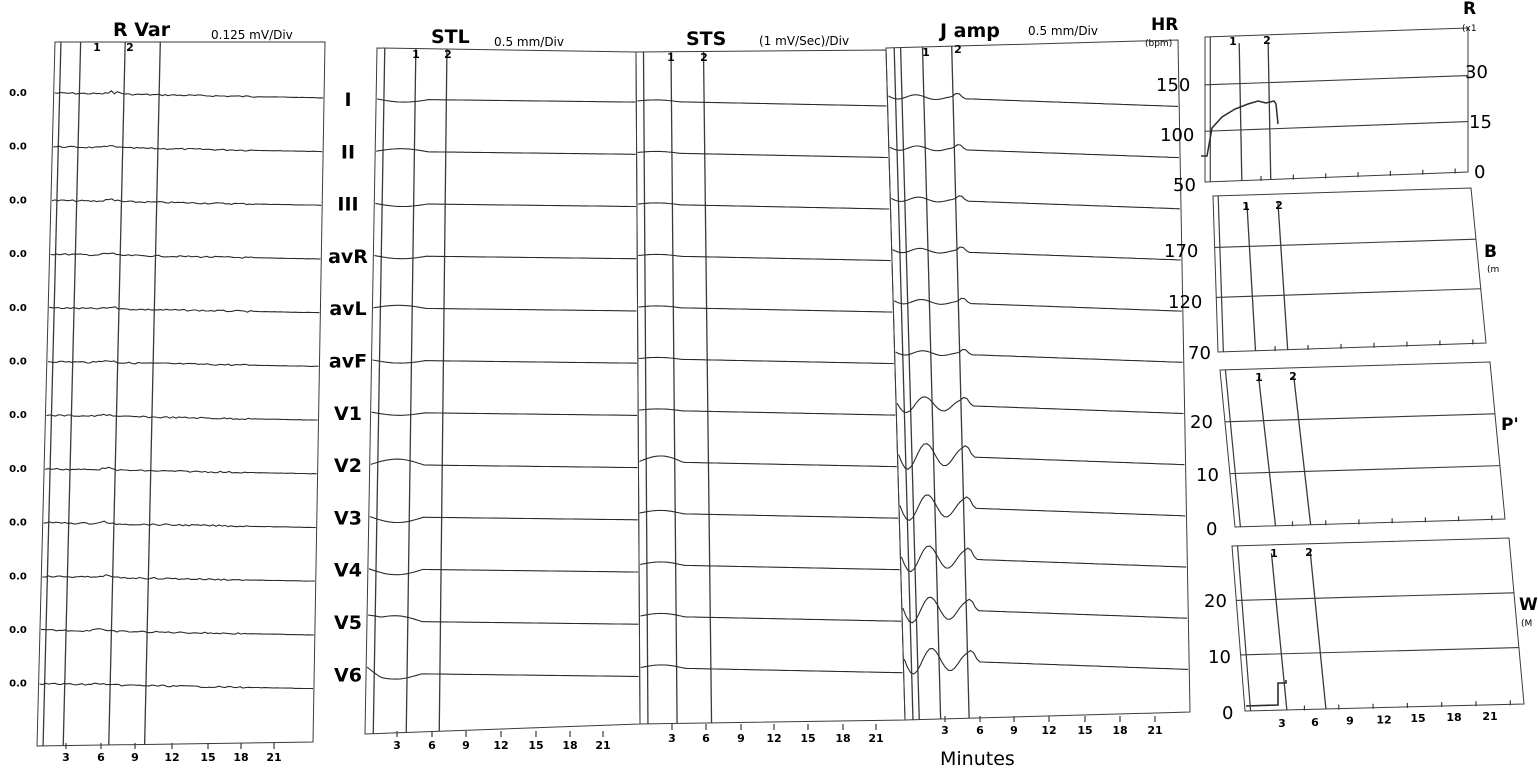  Describe the element at coordinates (135, 757) in the screenshot. I see `x-tick-label-0-2: 9` at that location.